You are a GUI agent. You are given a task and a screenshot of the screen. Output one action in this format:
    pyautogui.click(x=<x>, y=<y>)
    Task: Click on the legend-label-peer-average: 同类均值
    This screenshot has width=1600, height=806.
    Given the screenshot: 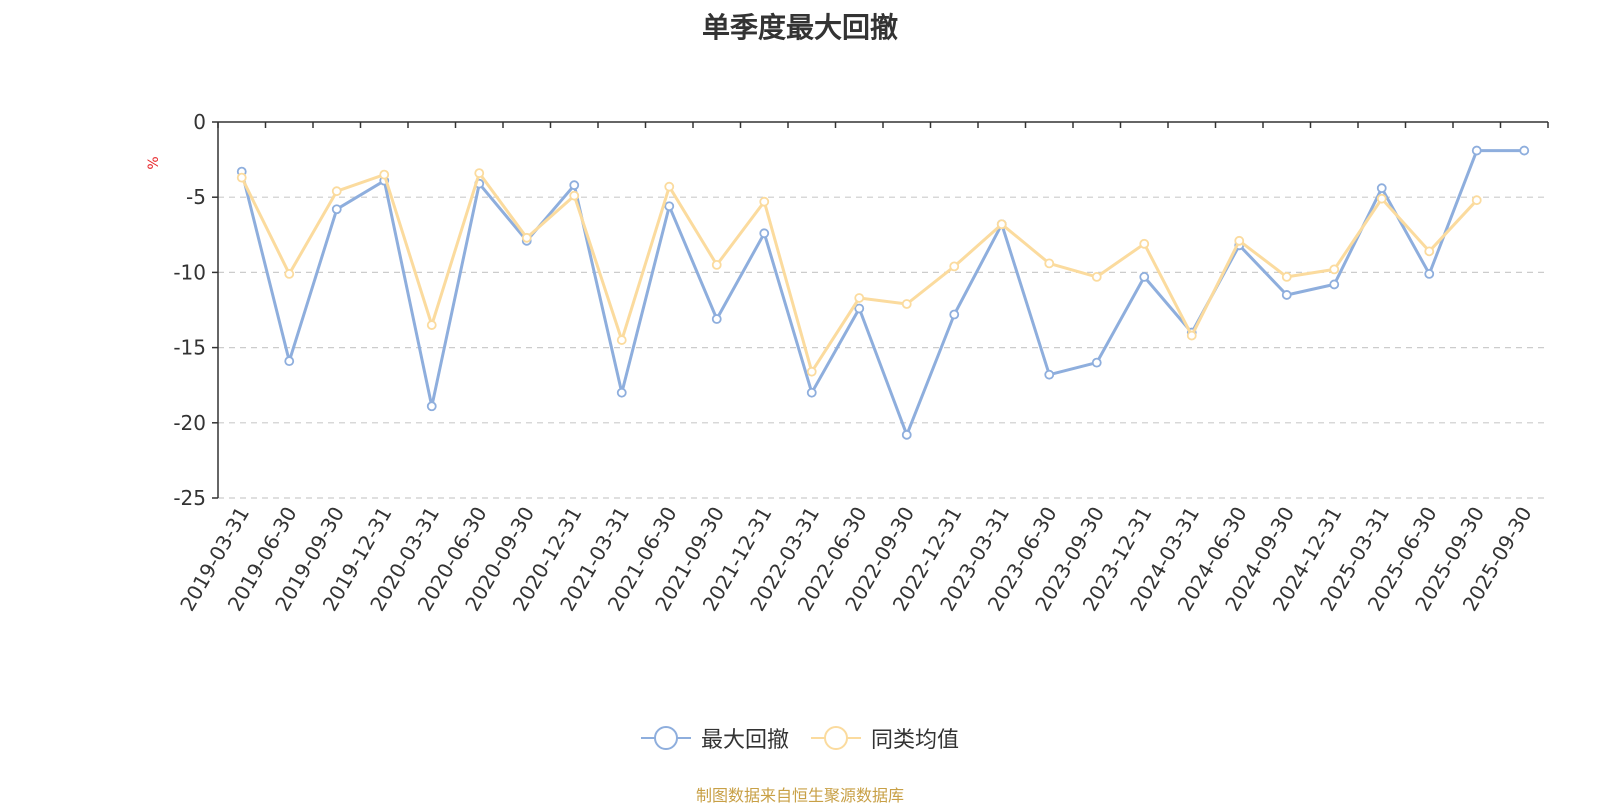 What is the action you would take?
    pyautogui.click(x=915, y=740)
    